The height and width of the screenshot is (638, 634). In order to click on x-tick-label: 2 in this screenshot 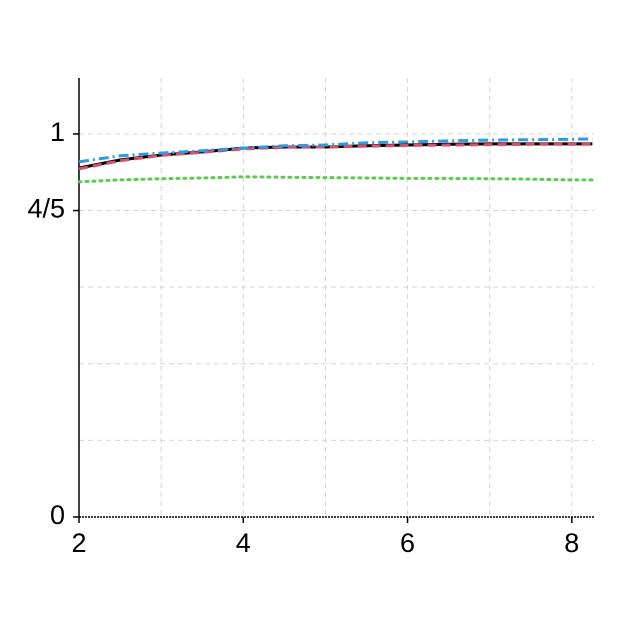, I will do `click(78, 543)`.